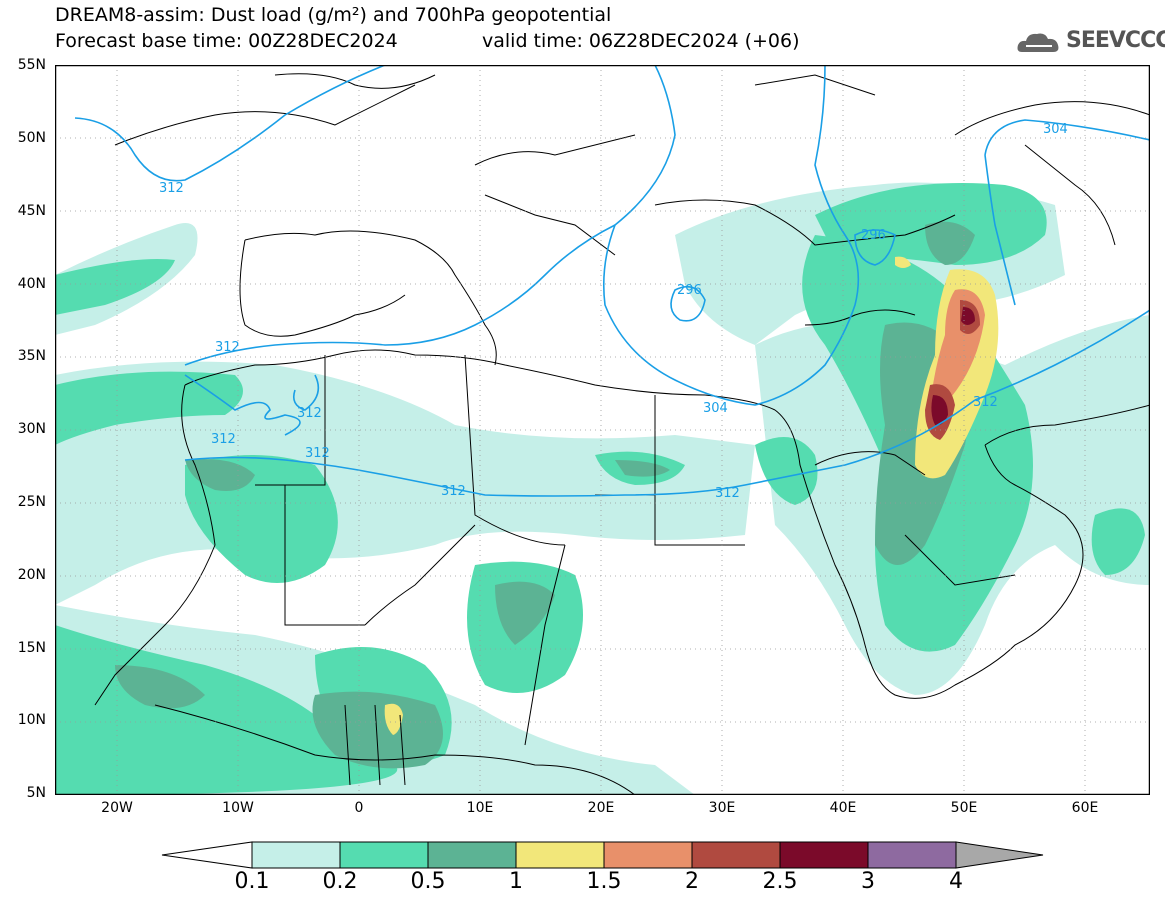 This screenshot has height=907, width=1165. Describe the element at coordinates (31, 720) in the screenshot. I see `lat-label: 10N` at that location.